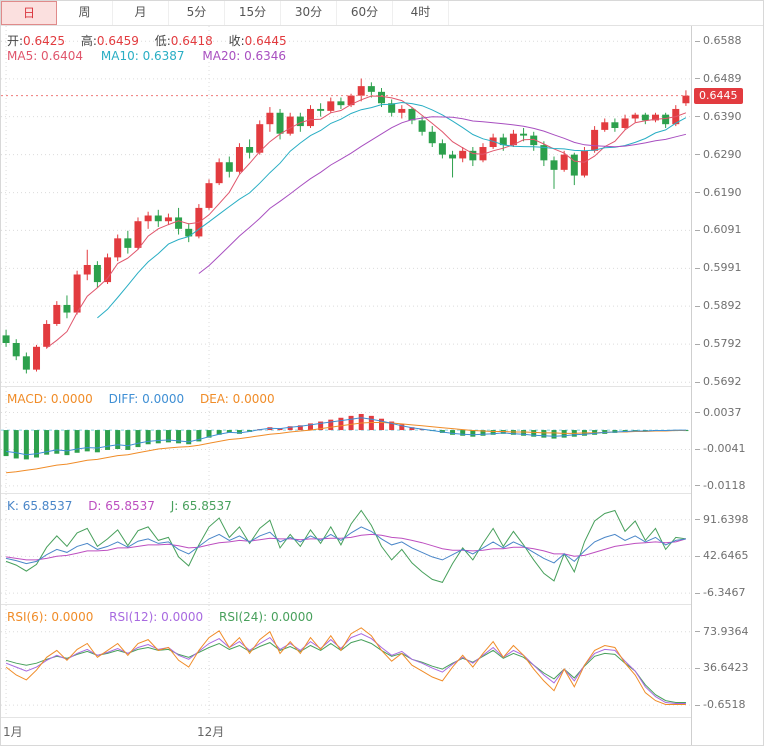 This screenshot has height=746, width=764. What do you see at coordinates (309, 13) in the screenshot?
I see `timeframe-tab-30分: 30分` at bounding box center [309, 13].